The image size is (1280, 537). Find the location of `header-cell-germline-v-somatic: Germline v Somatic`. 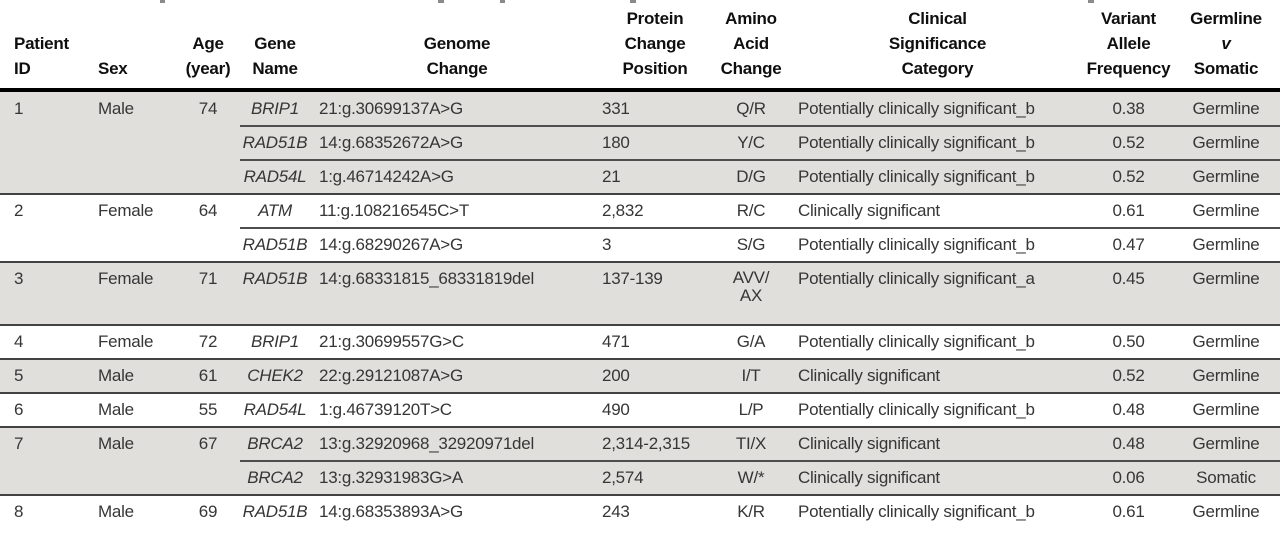

header-cell-germline-v-somatic: Germline v Somatic is located at coordinates (1226, 43).